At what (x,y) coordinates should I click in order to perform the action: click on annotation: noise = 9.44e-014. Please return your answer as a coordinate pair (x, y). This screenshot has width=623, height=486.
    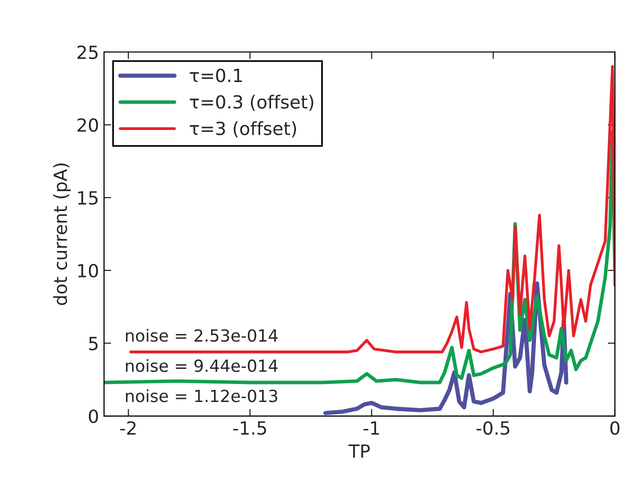
    Looking at the image, I should click on (202, 365).